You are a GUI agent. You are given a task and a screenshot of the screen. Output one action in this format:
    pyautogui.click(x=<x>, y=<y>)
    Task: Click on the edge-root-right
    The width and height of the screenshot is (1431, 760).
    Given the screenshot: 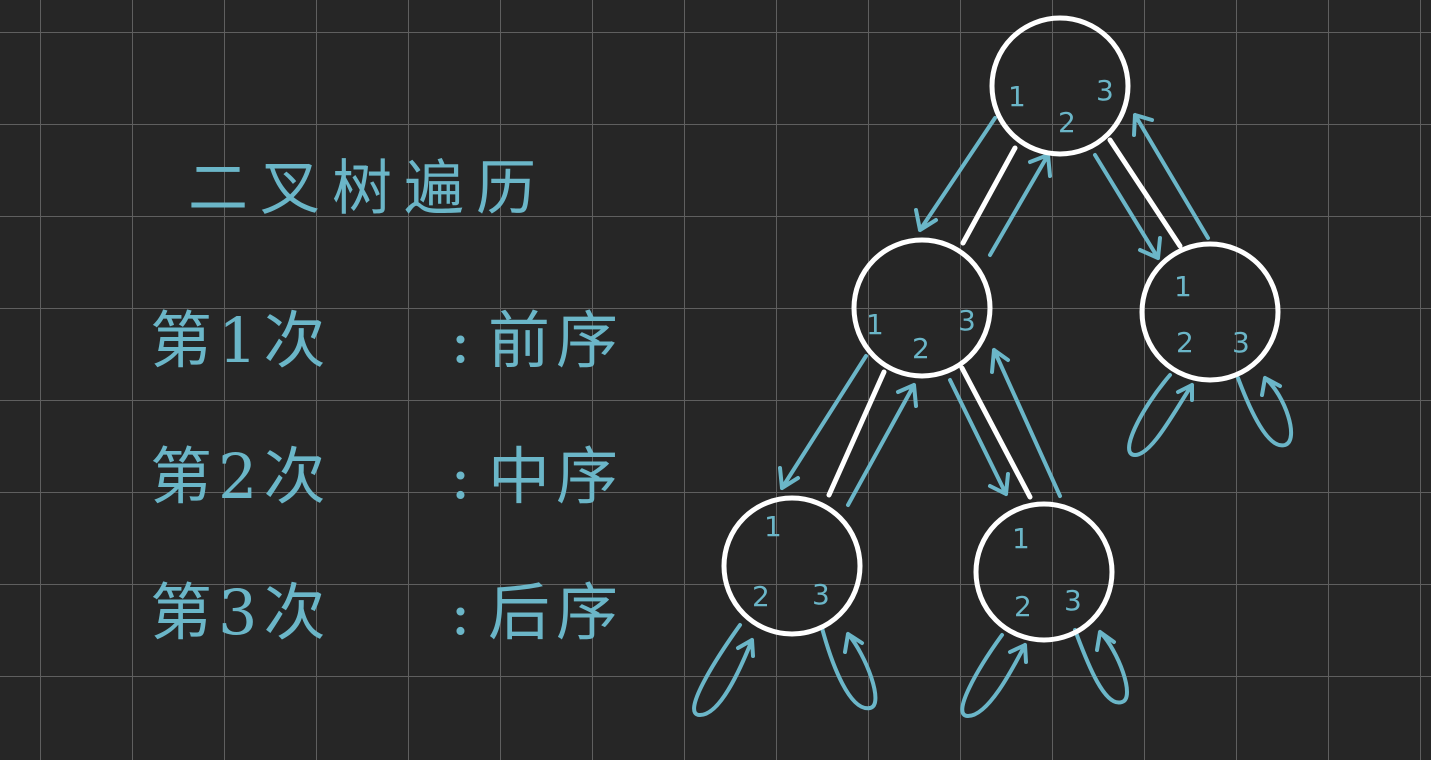 What is the action you would take?
    pyautogui.click(x=1145, y=193)
    